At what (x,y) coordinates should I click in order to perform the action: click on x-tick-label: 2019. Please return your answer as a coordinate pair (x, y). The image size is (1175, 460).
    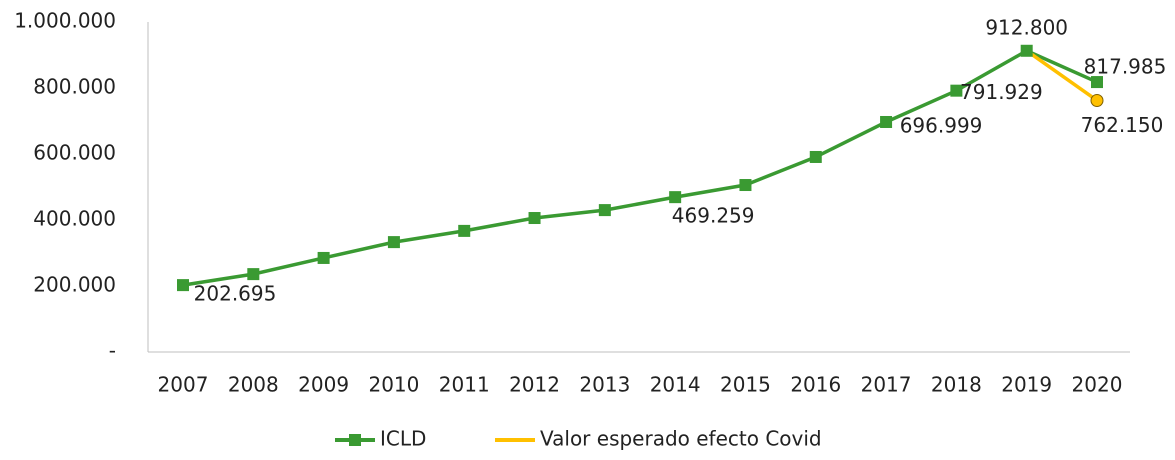
    Looking at the image, I should click on (1026, 385).